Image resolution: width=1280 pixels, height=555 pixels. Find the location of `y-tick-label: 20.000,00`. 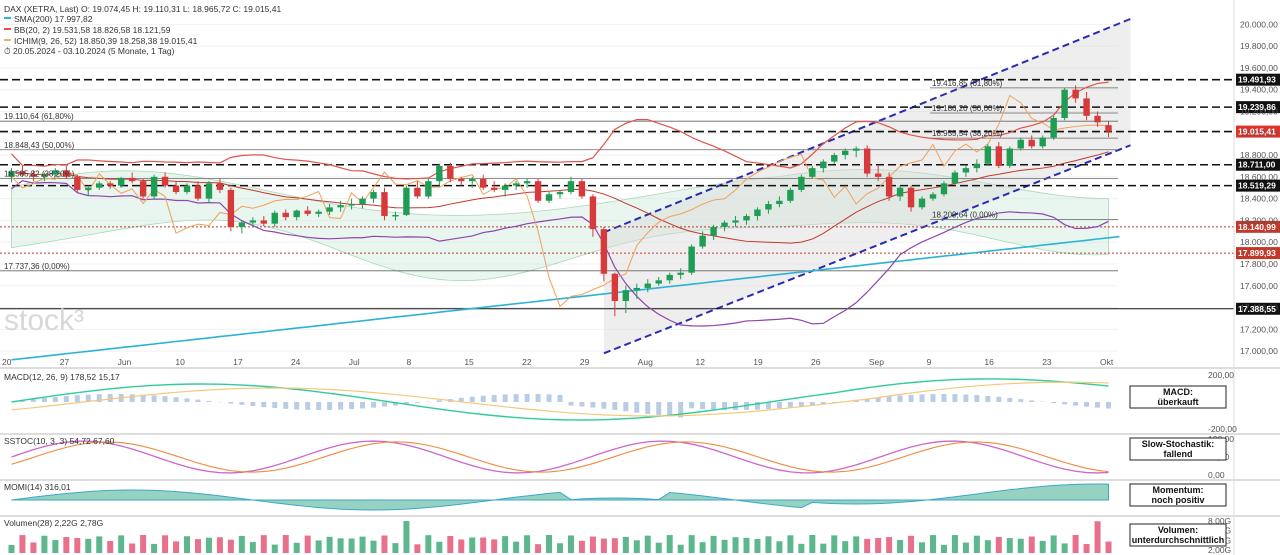

y-tick-label: 20.000,00 is located at coordinates (1259, 24).